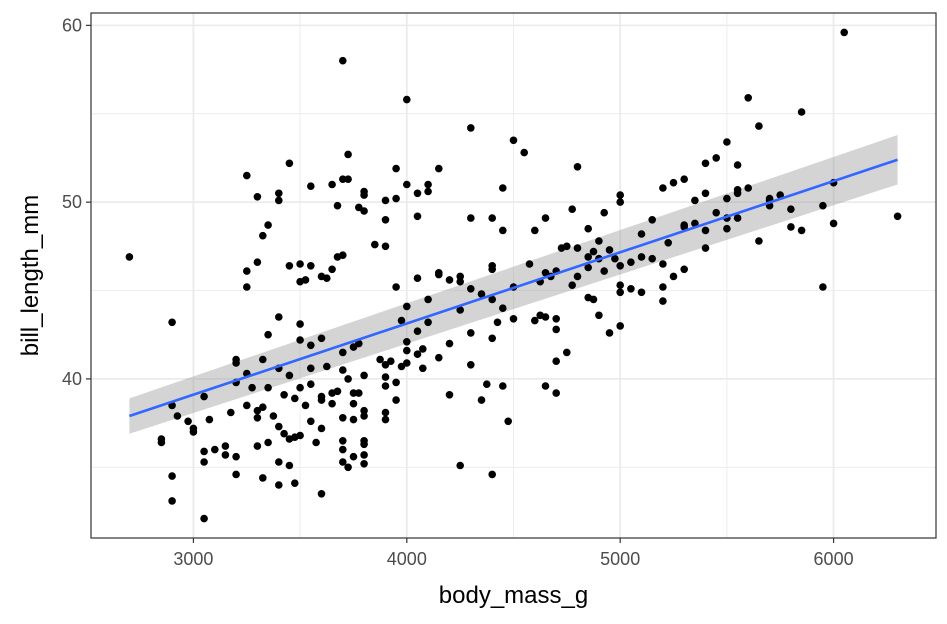  I want to click on x-tick-label: 3000, so click(193, 559).